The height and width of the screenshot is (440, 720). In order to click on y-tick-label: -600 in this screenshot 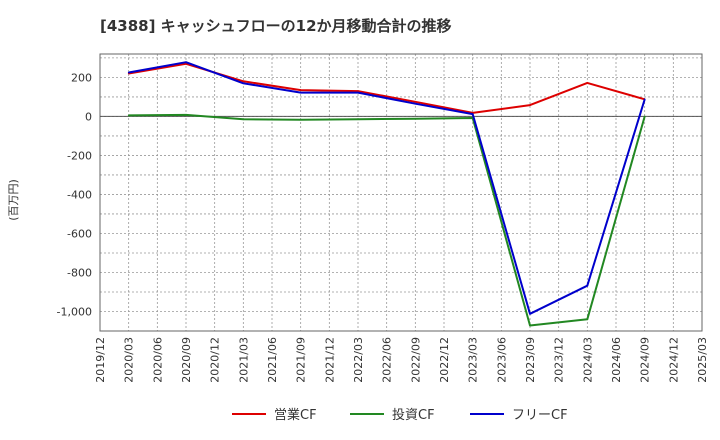, I will do `click(79, 233)`.